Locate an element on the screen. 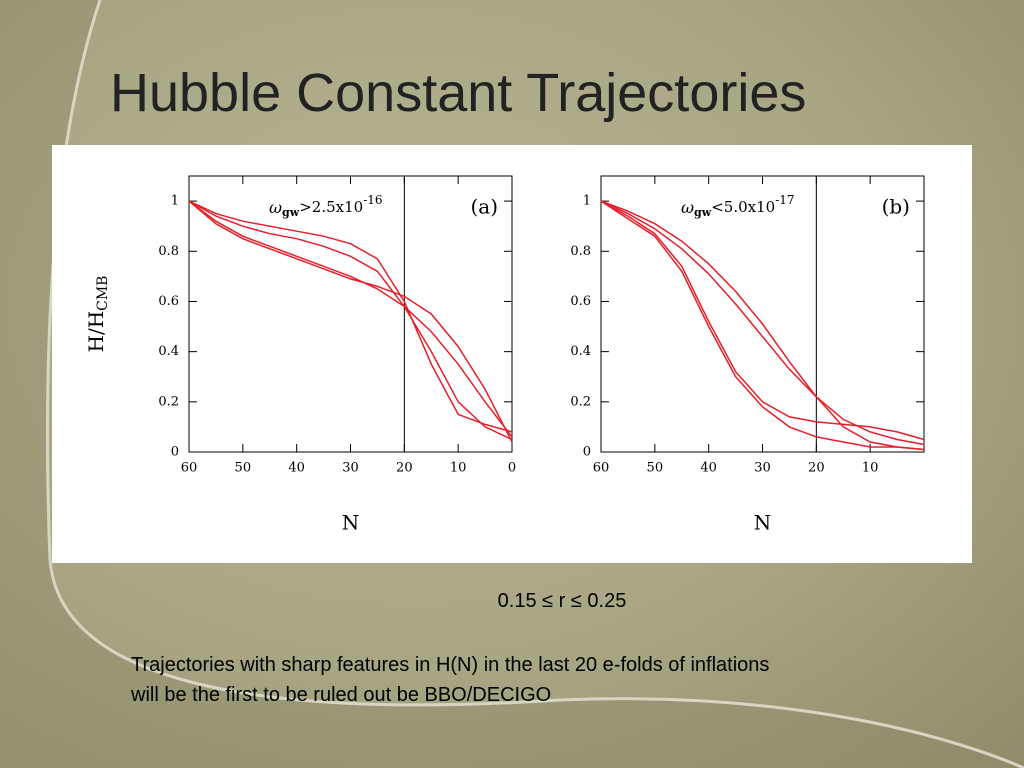 The width and height of the screenshot is (1024, 768). y-label-text: H/H is located at coordinates (96, 332).